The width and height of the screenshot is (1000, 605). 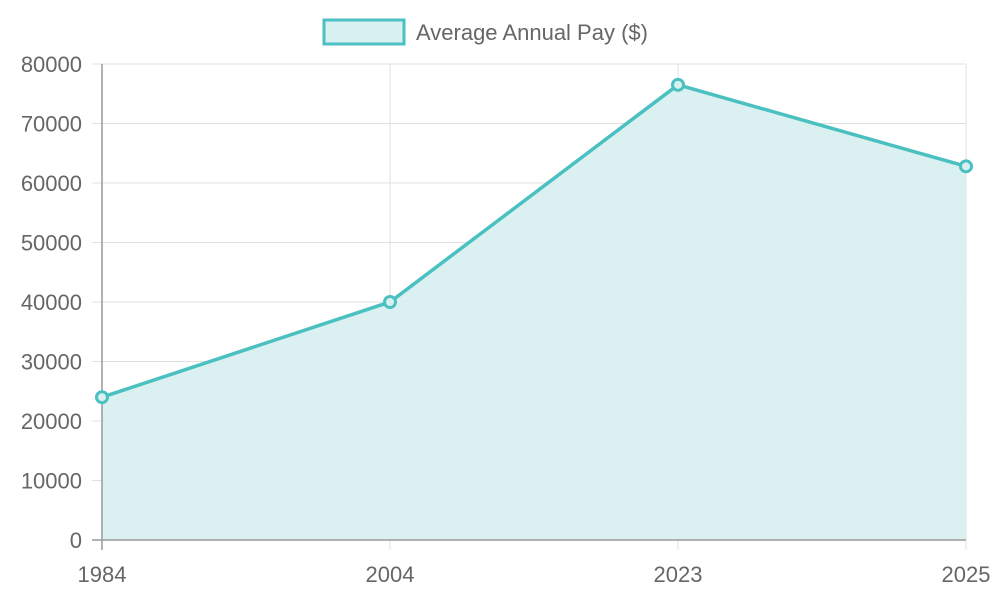 I want to click on y-tick-label: 20000, so click(x=51, y=421).